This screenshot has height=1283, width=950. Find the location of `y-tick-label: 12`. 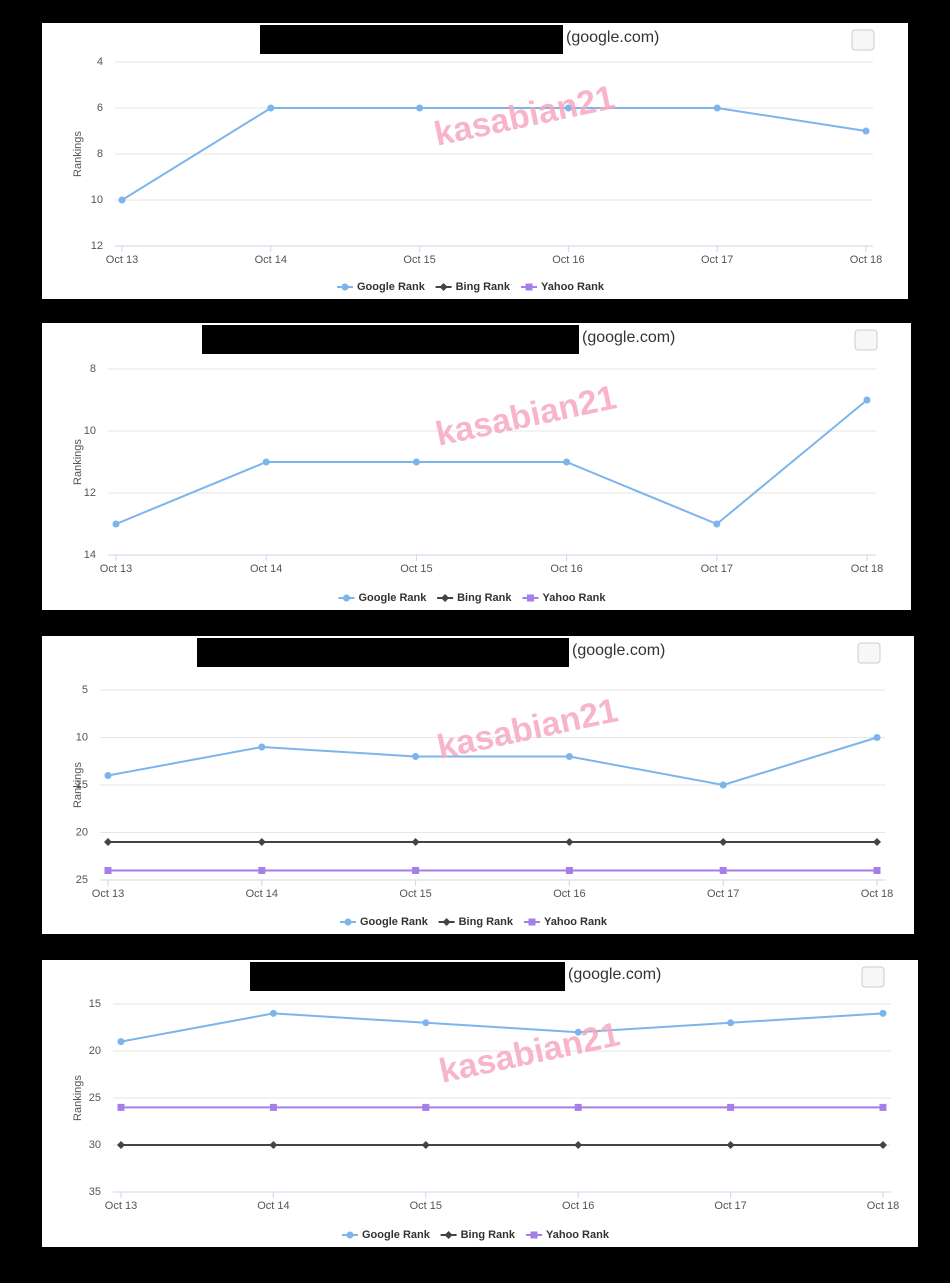

y-tick-label: 12 is located at coordinates (90, 493).